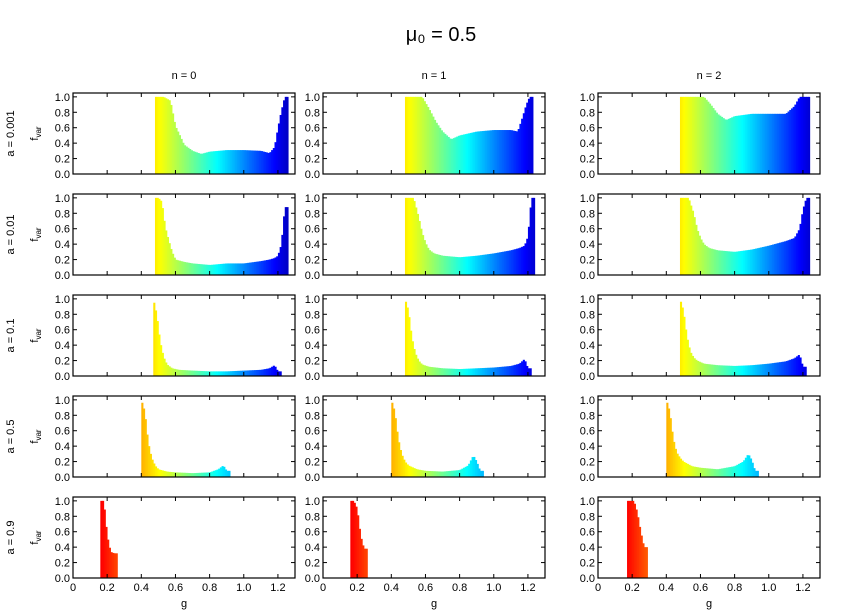  What do you see at coordinates (243, 588) in the screenshot?
I see `x-tick-label: 1.0` at bounding box center [243, 588].